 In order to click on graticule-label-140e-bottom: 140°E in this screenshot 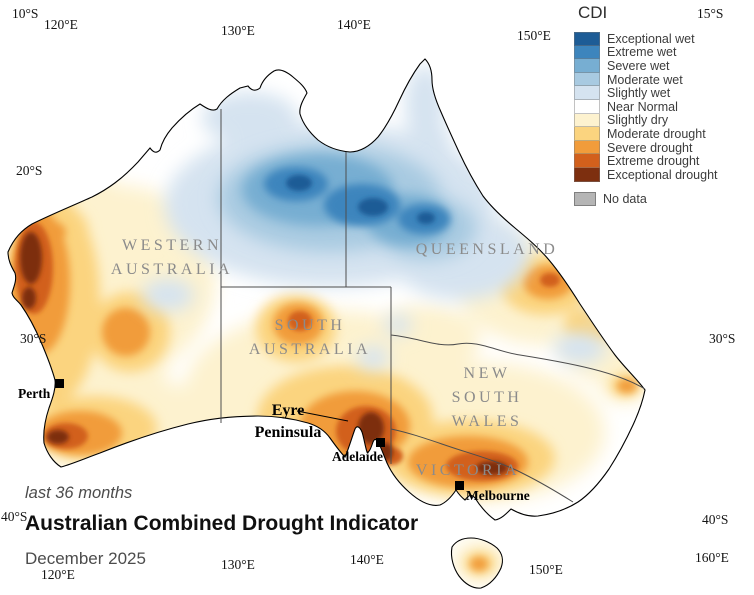, I will do `click(367, 559)`.